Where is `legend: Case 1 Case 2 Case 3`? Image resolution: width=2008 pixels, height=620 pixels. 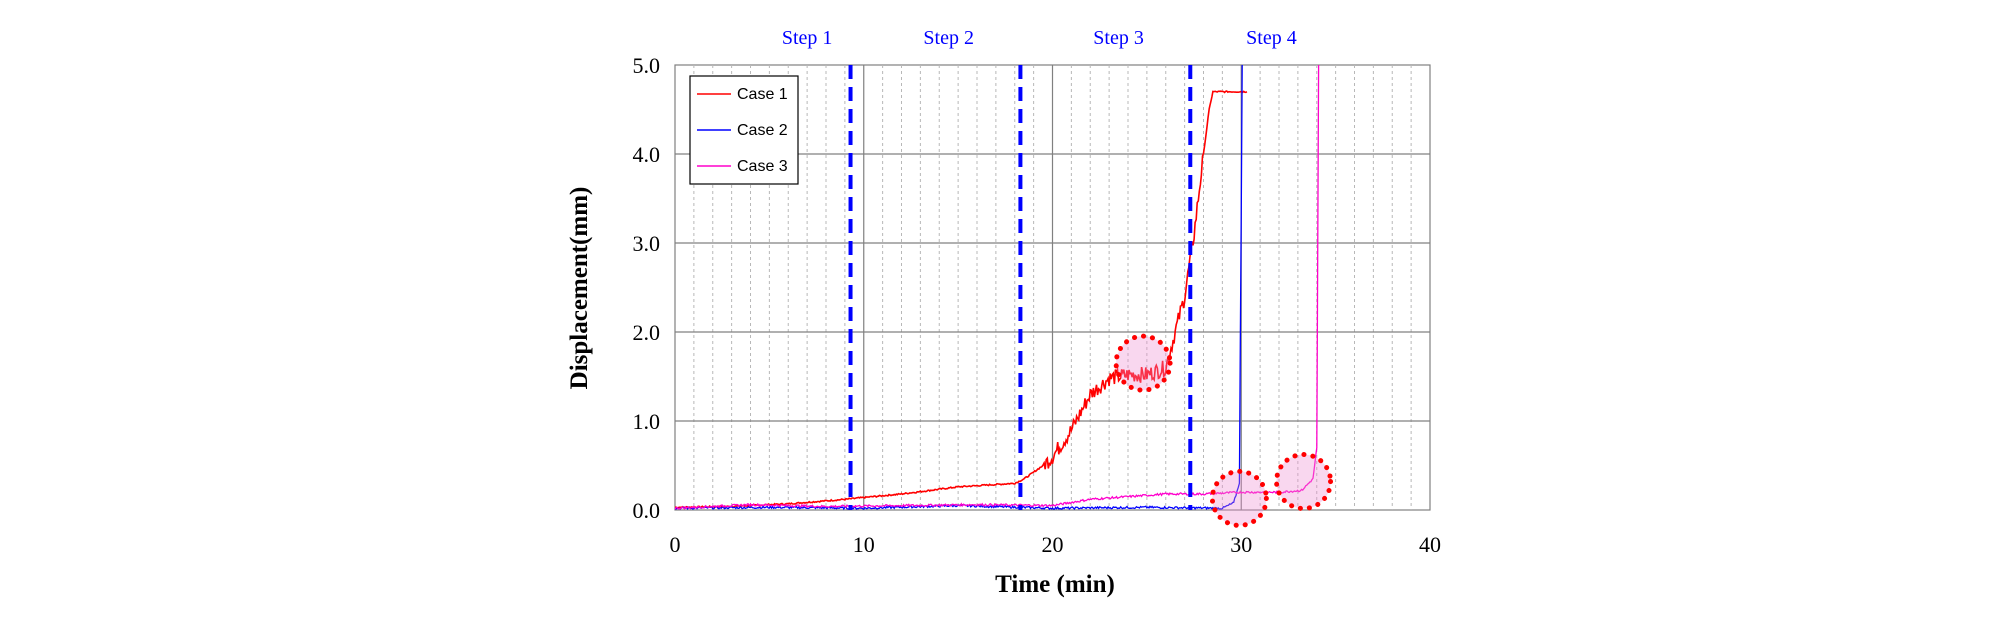
legend: Case 1 Case 2 Case 3 is located at coordinates (744, 130).